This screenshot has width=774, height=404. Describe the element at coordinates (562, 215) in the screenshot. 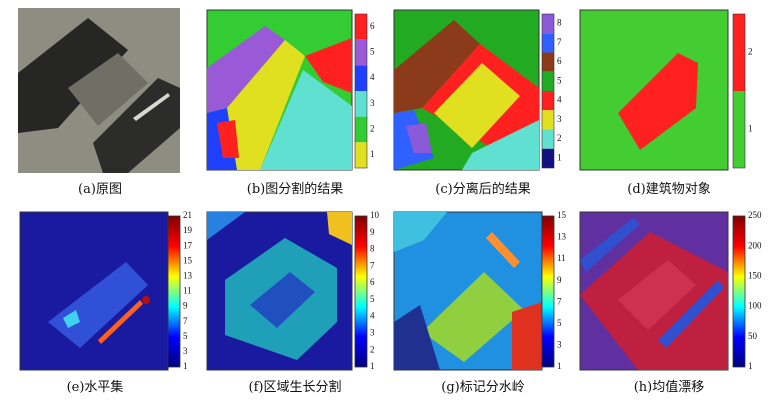

I see `colorbar-tick-label: 15` at that location.